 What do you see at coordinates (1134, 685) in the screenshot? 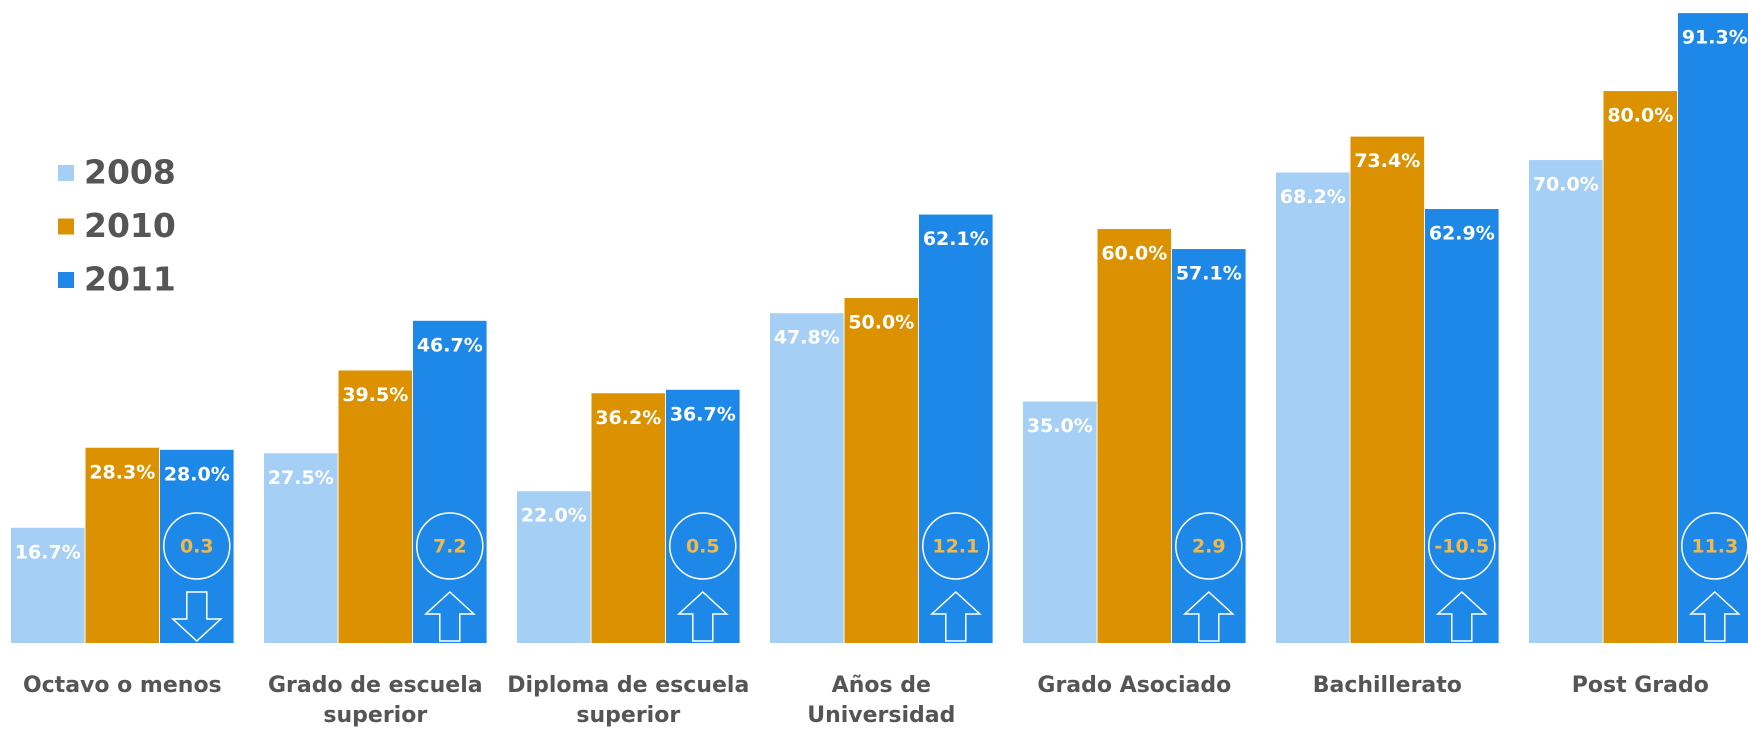
I see `category-label: Grado Asociado` at bounding box center [1134, 685].